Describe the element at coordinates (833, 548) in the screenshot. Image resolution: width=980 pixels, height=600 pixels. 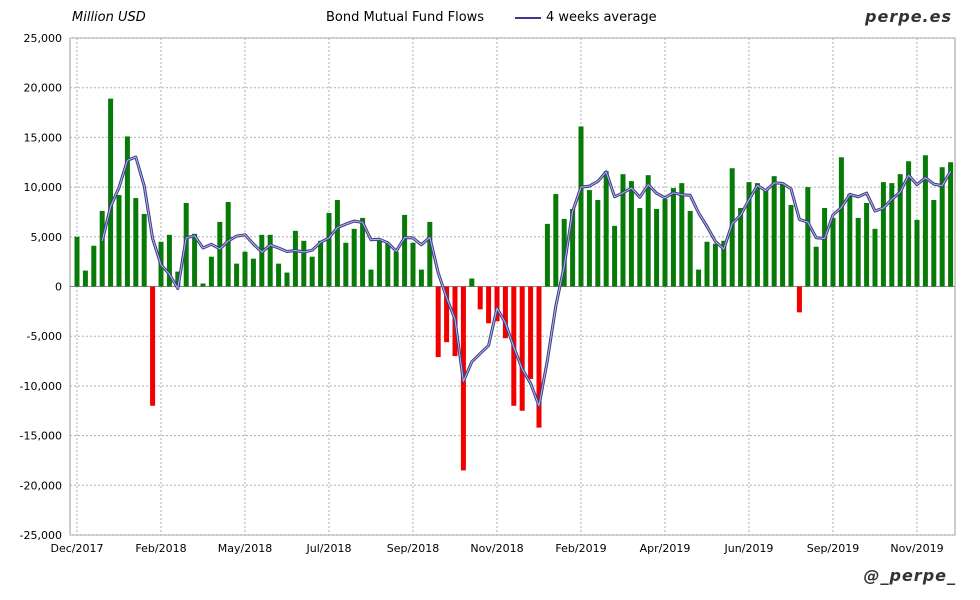
I see `x-tick-label: Sep/2019` at that location.